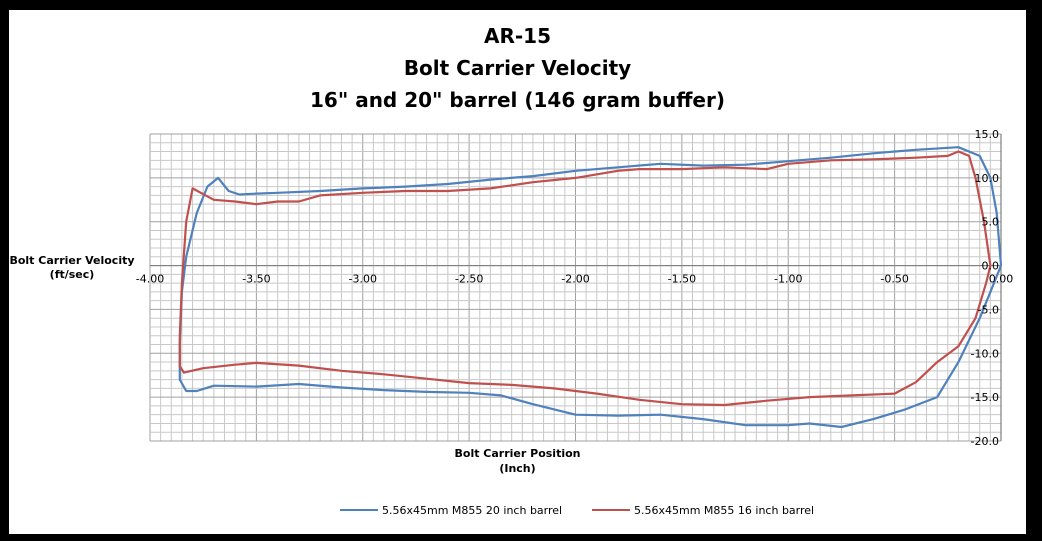 This screenshot has width=1042, height=541. Describe the element at coordinates (517, 468) in the screenshot. I see `x-axis-label-line-2: (Inch)` at that location.